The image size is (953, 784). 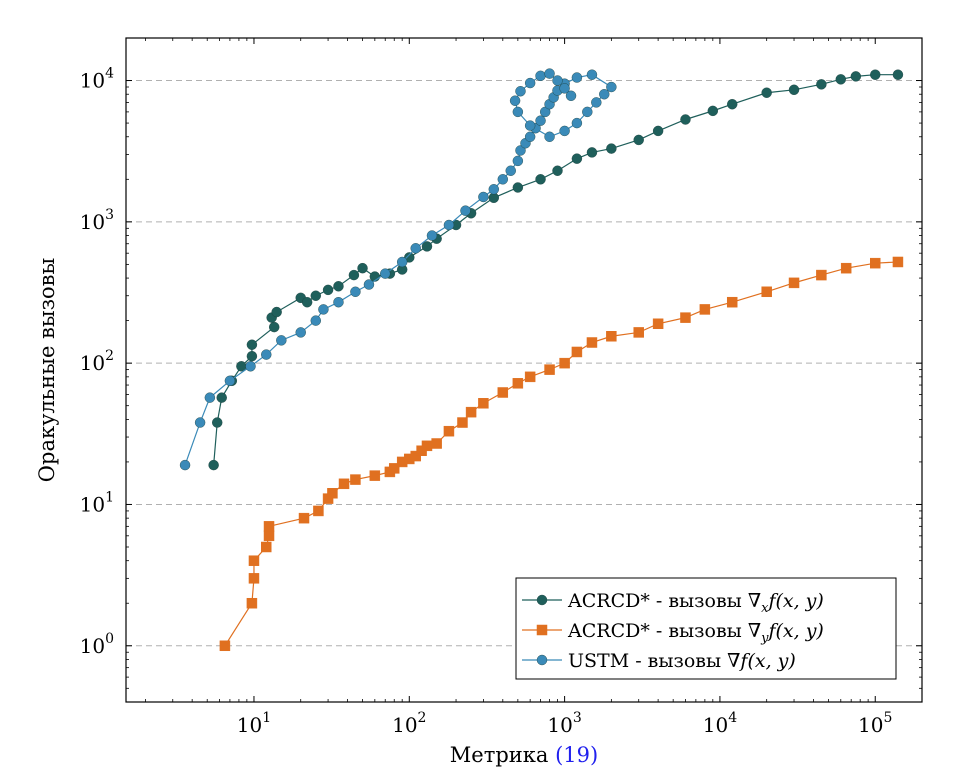 I want to click on legend-label-sub: x, so click(x=765, y=608).